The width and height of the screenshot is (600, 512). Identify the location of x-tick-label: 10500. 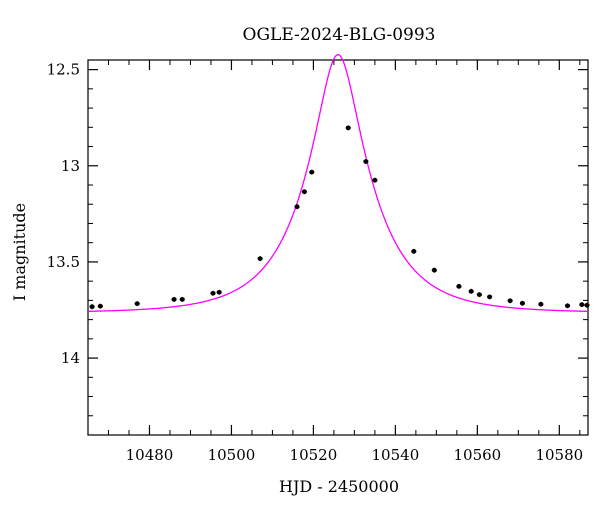
(232, 455).